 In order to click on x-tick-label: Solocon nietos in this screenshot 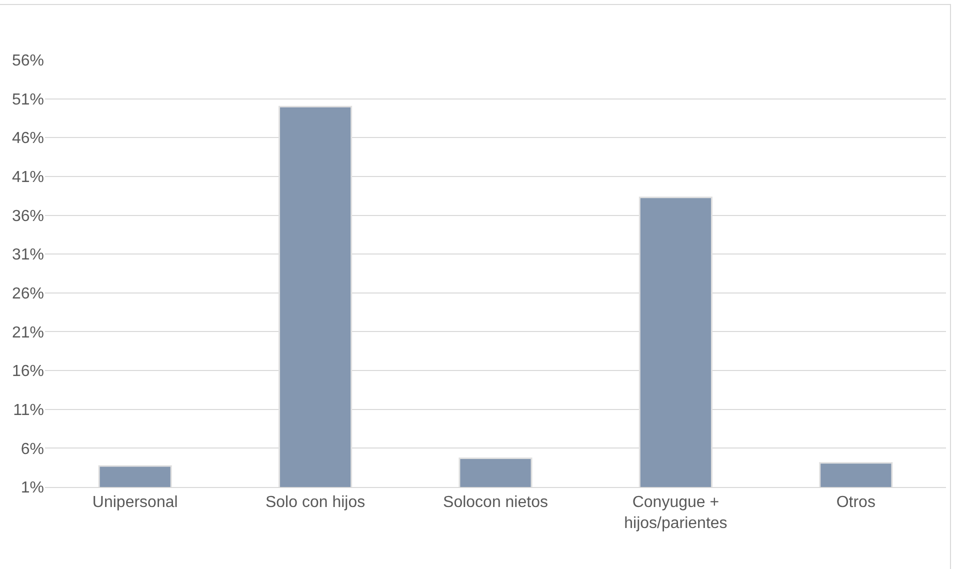, I will do `click(495, 503)`.